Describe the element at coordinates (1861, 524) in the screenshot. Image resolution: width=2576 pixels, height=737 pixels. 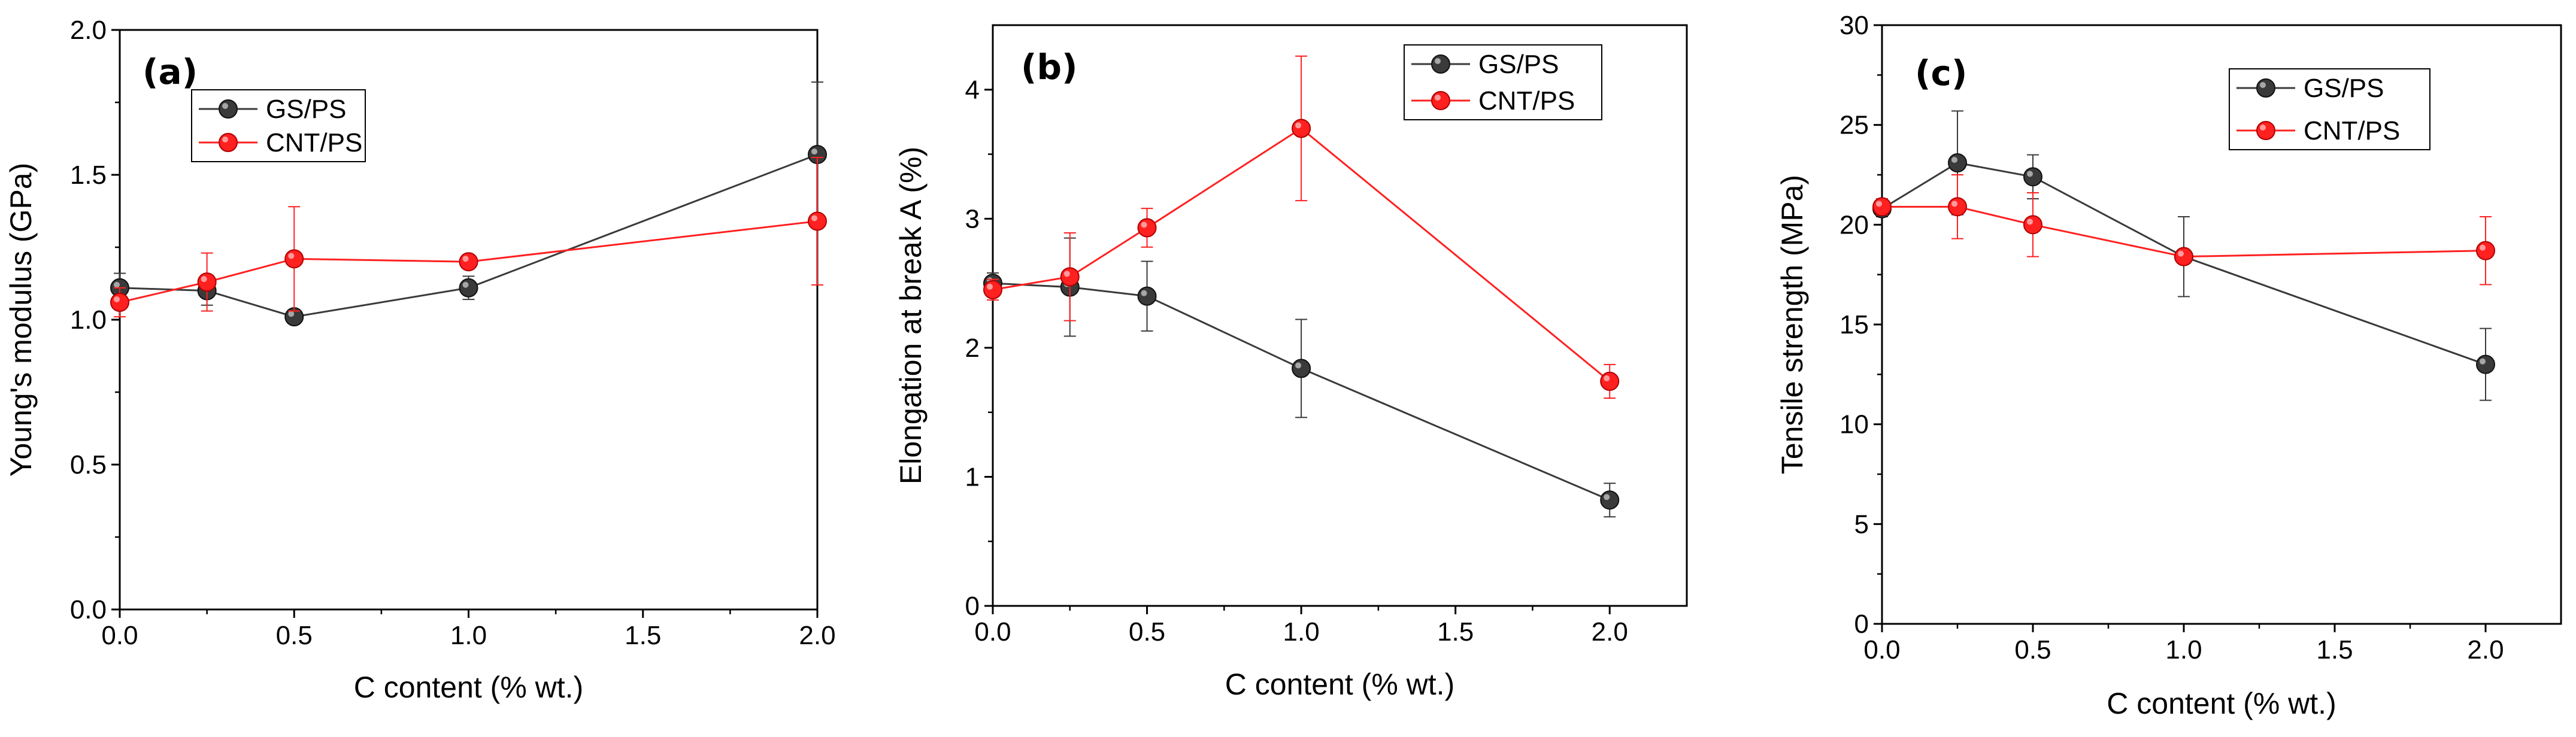
I see `y-tick-label: 5` at that location.